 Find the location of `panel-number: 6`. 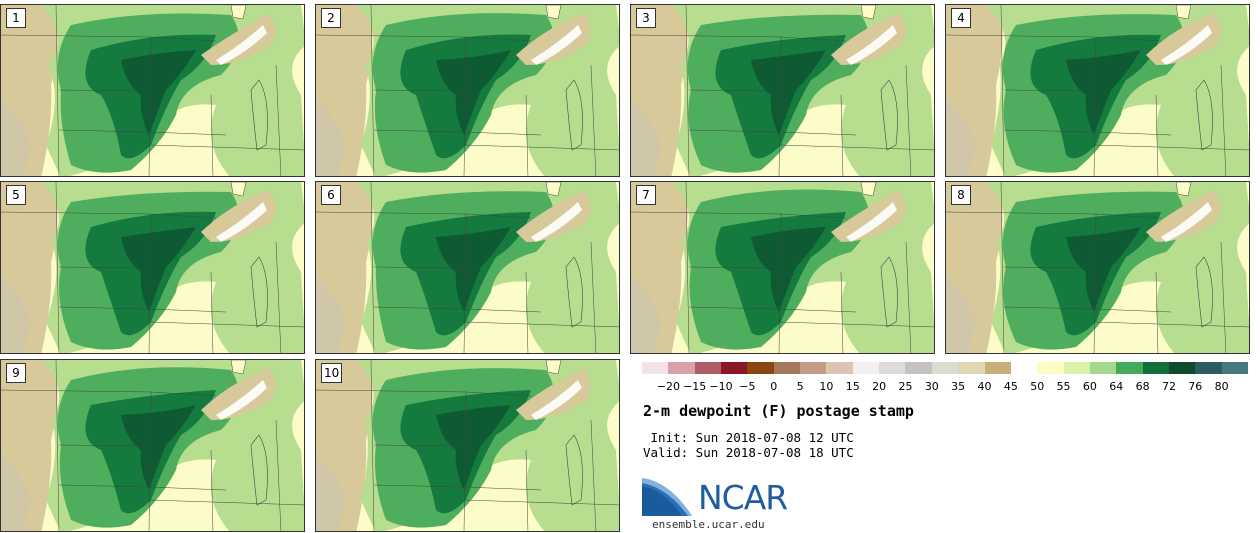

panel-number: 6 is located at coordinates (331, 195).